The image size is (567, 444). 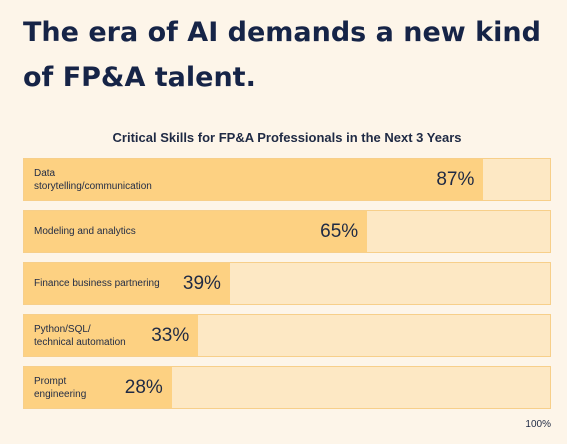 I want to click on bar-category-label: Data storytelling/communication, so click(x=93, y=179).